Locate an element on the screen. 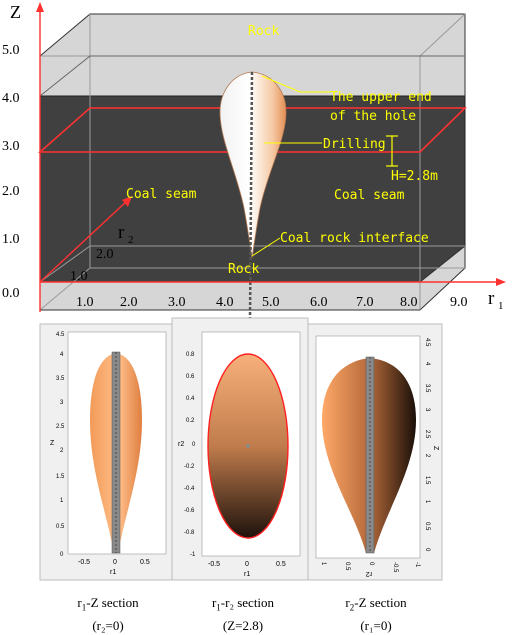 Image resolution: width=512 pixels, height=635 pixels. axis-z-label: Z is located at coordinates (15, 12).